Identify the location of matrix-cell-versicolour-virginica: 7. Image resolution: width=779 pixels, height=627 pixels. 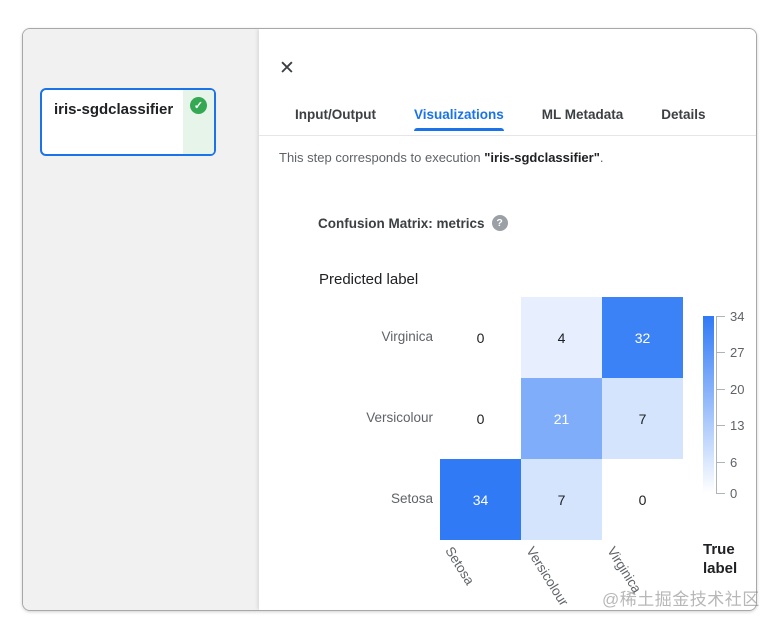
(642, 418).